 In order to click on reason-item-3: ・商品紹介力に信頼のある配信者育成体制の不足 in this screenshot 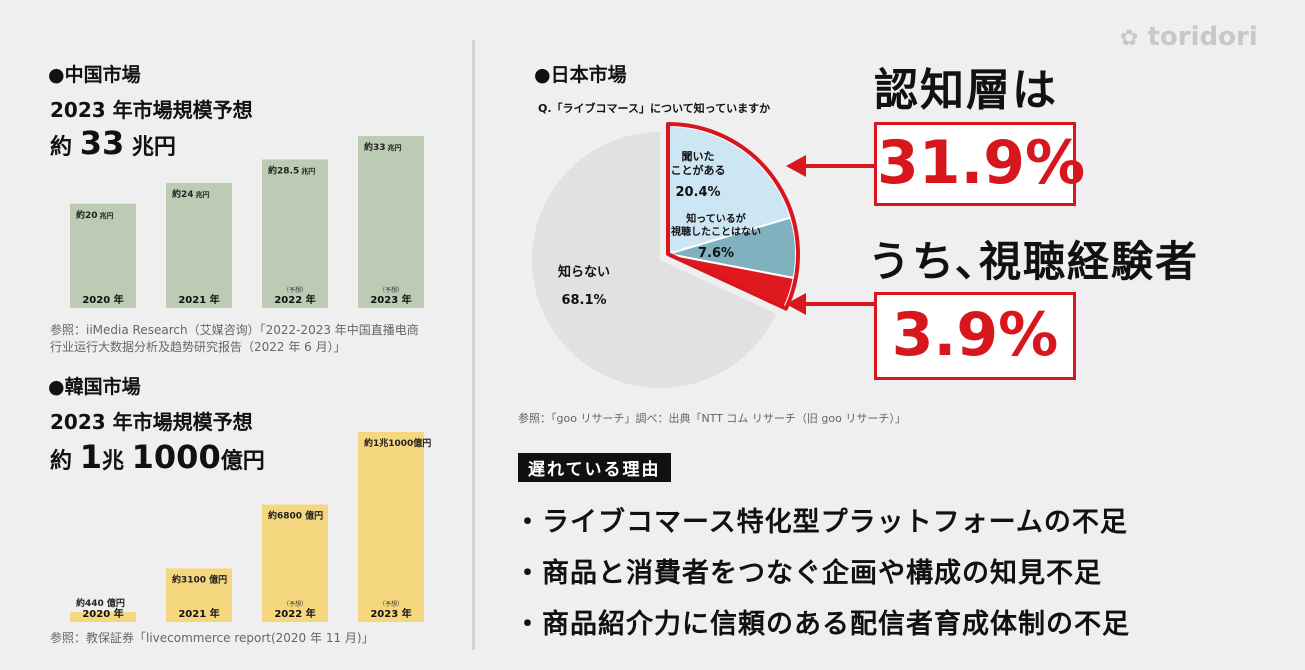, I will do `click(822, 624)`.